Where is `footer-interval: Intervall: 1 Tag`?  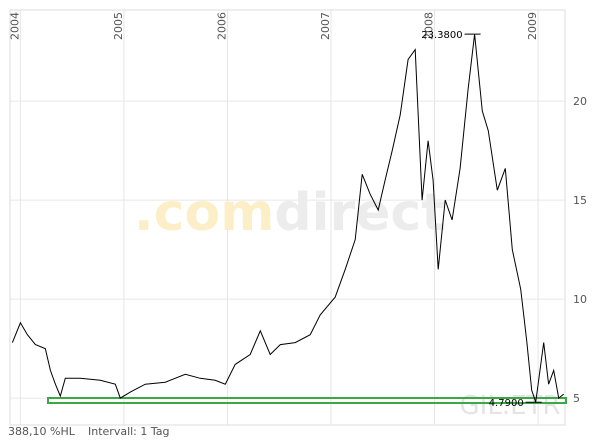 footer-interval: Intervall: 1 Tag is located at coordinates (129, 431).